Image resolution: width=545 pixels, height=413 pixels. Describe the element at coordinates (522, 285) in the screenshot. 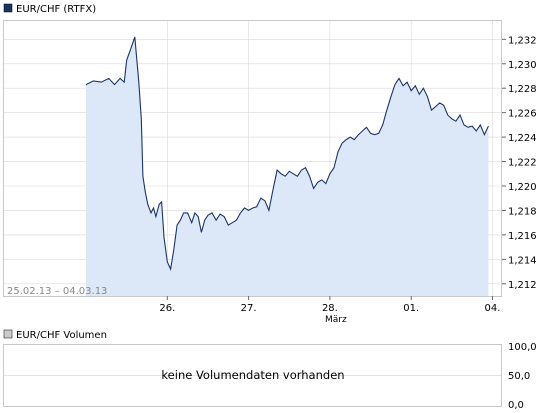

I see `y-tick-label: 1,212` at that location.